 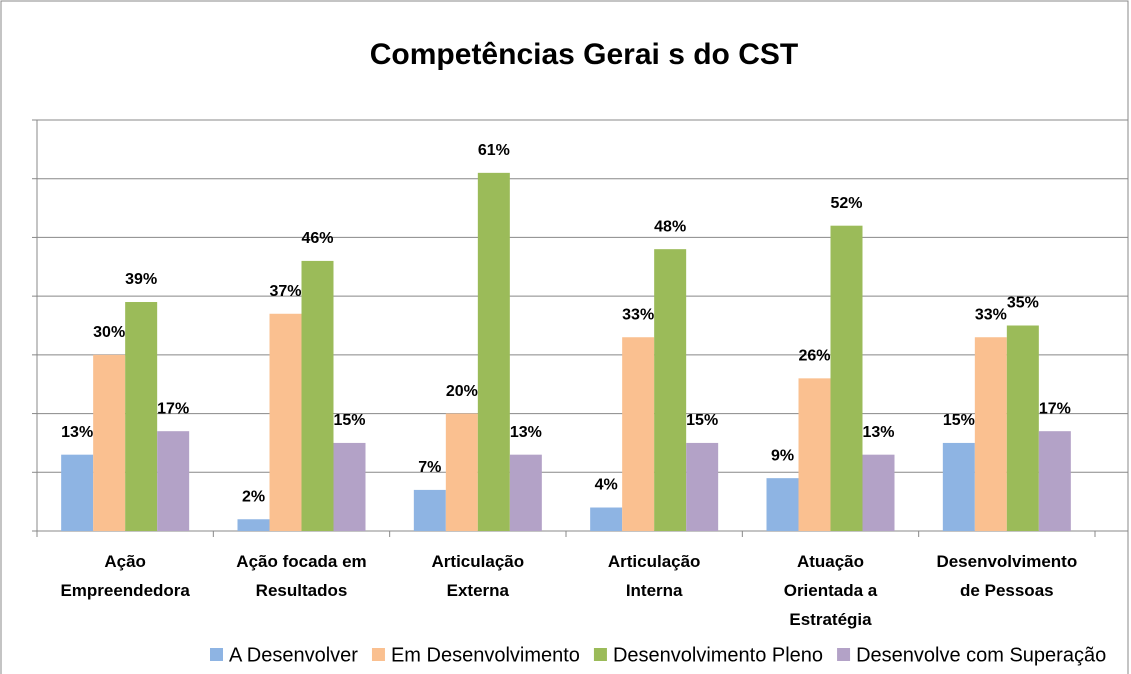 I want to click on value-label: 4%, so click(x=606, y=485).